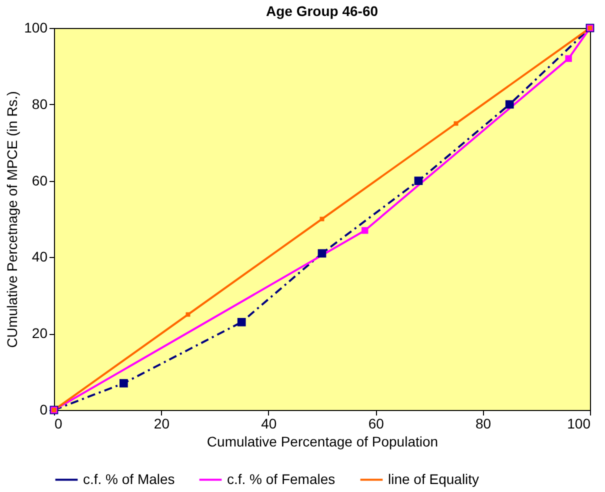 This screenshot has height=492, width=605. What do you see at coordinates (12, 219) in the screenshot?
I see `y-axis-title: CUmulative Percetnage of MPCE (in Rs.)` at bounding box center [12, 219].